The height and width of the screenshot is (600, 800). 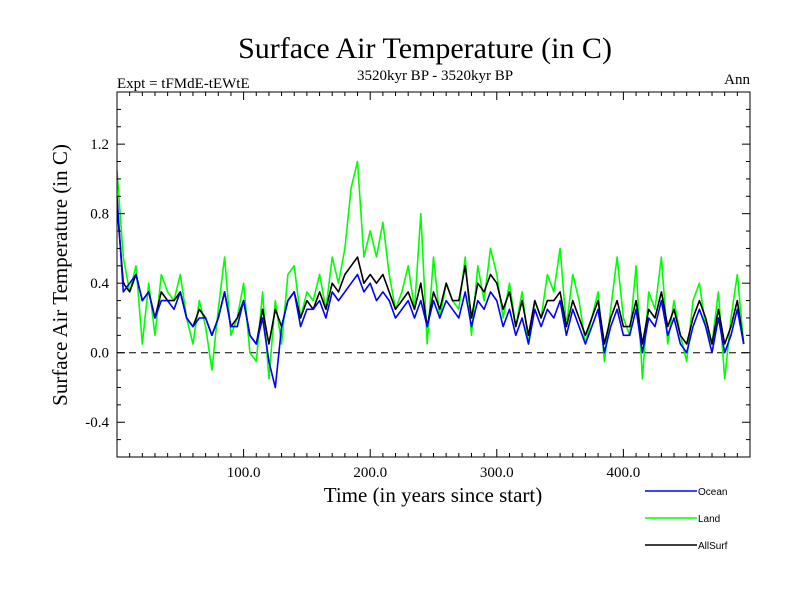 What do you see at coordinates (435, 76) in the screenshot?
I see `chart-subtitle-center: 3520kyr BP - 3520kyr BP` at bounding box center [435, 76].